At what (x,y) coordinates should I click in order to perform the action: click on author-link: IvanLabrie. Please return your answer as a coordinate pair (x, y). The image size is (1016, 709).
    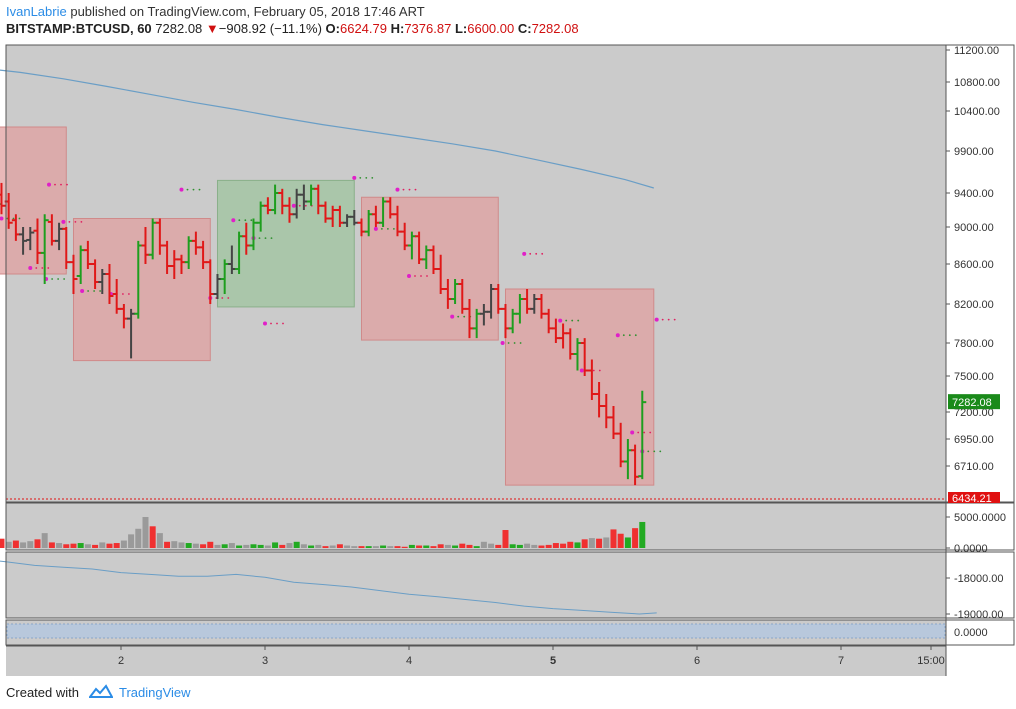
    Looking at the image, I should click on (36, 11).